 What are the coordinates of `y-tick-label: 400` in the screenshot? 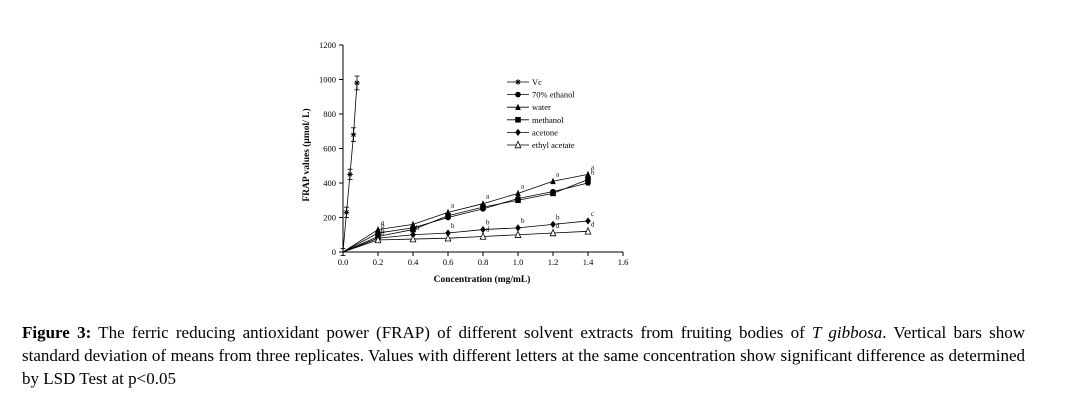 It's located at (329, 183).